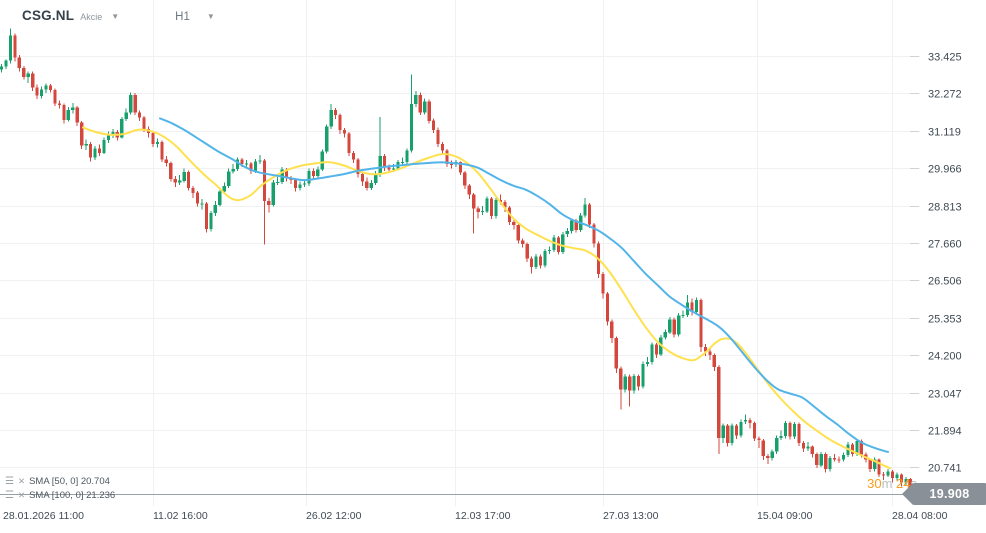 Image resolution: width=986 pixels, height=533 pixels. What do you see at coordinates (631, 516) in the screenshot?
I see `time-tick-label: 27.03 13:00` at bounding box center [631, 516].